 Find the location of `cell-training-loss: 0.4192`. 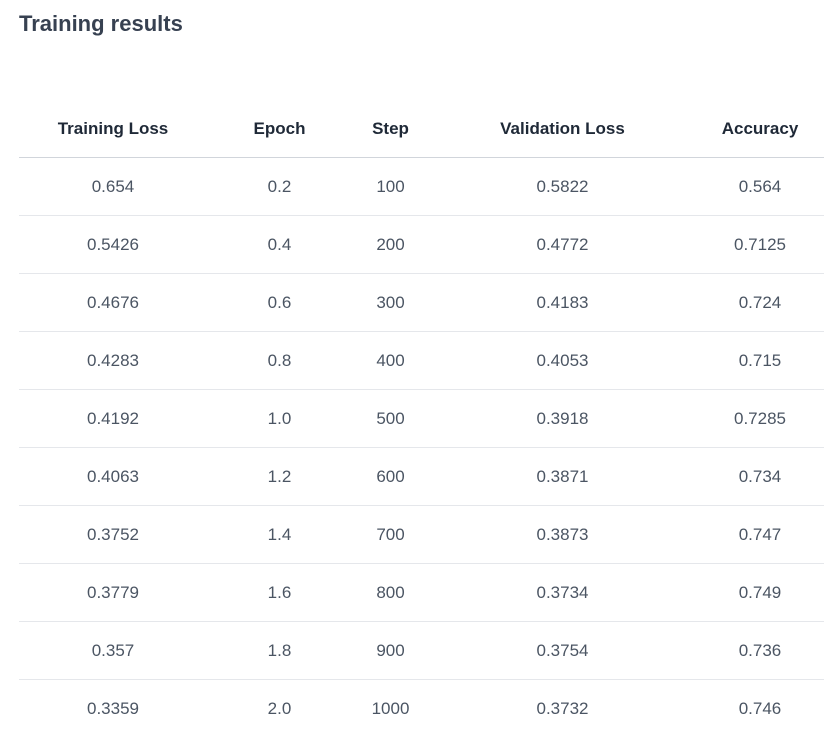

cell-training-loss: 0.4192 is located at coordinates (113, 419).